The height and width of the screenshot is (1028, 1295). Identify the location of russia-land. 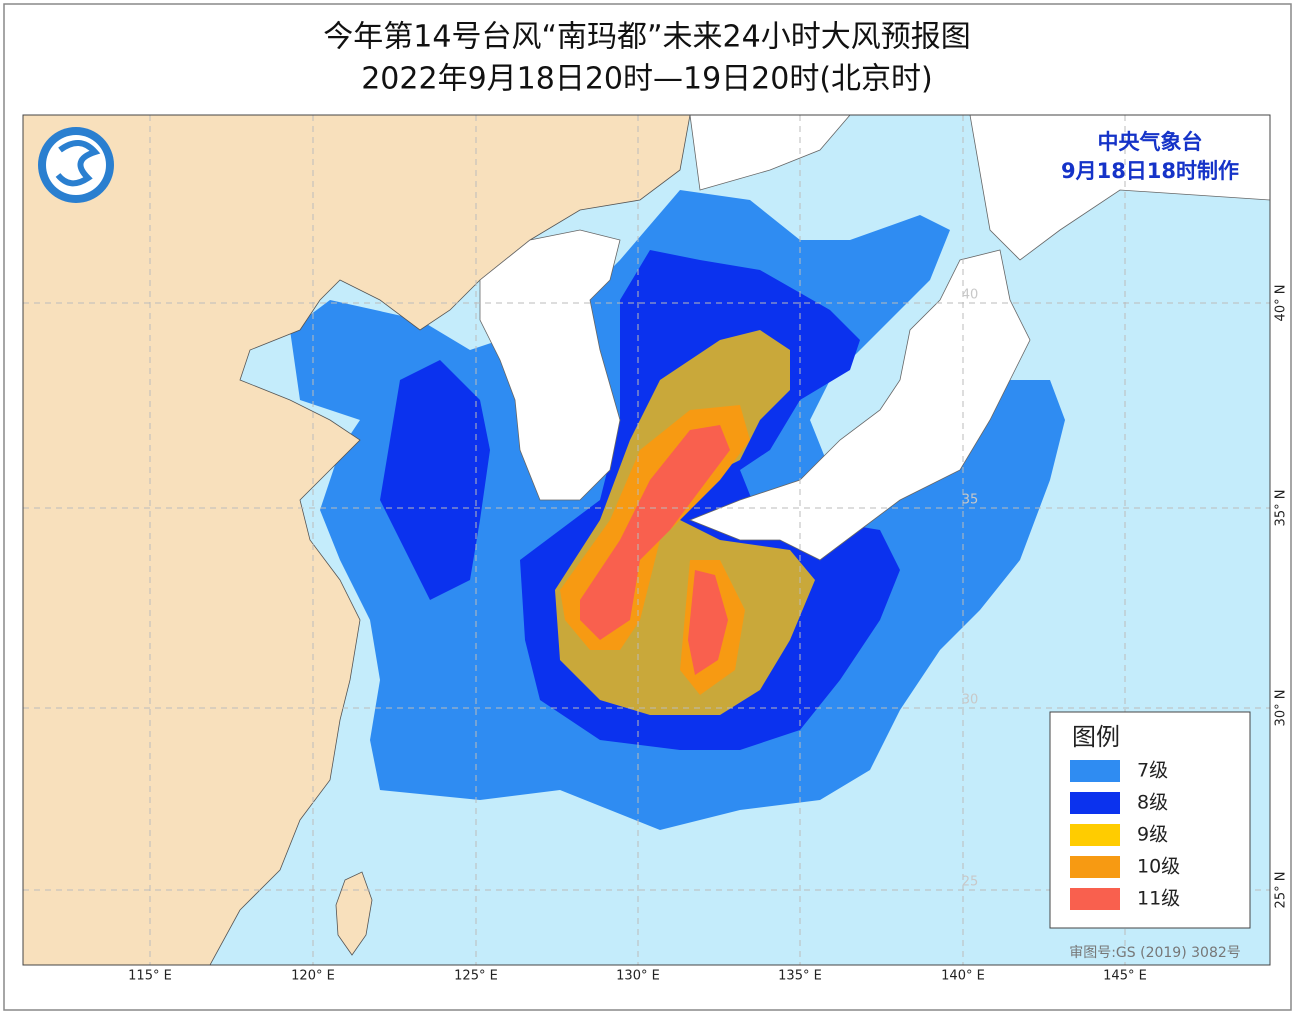
(770, 153).